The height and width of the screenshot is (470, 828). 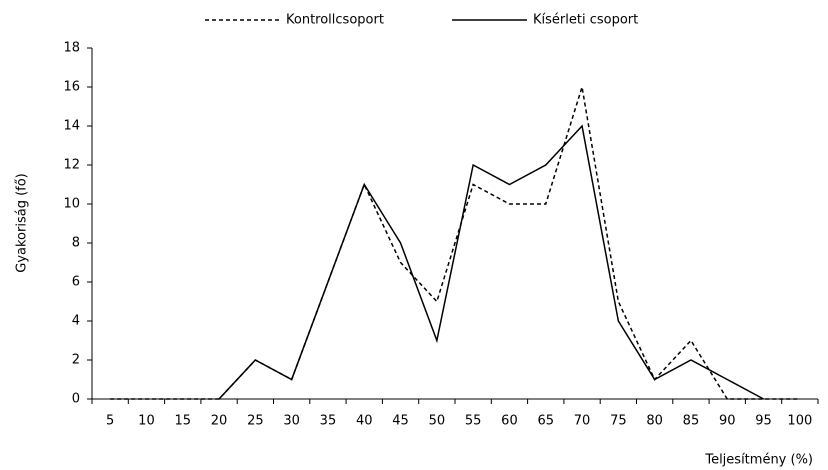 I want to click on x-tick-label: 5, so click(x=110, y=421).